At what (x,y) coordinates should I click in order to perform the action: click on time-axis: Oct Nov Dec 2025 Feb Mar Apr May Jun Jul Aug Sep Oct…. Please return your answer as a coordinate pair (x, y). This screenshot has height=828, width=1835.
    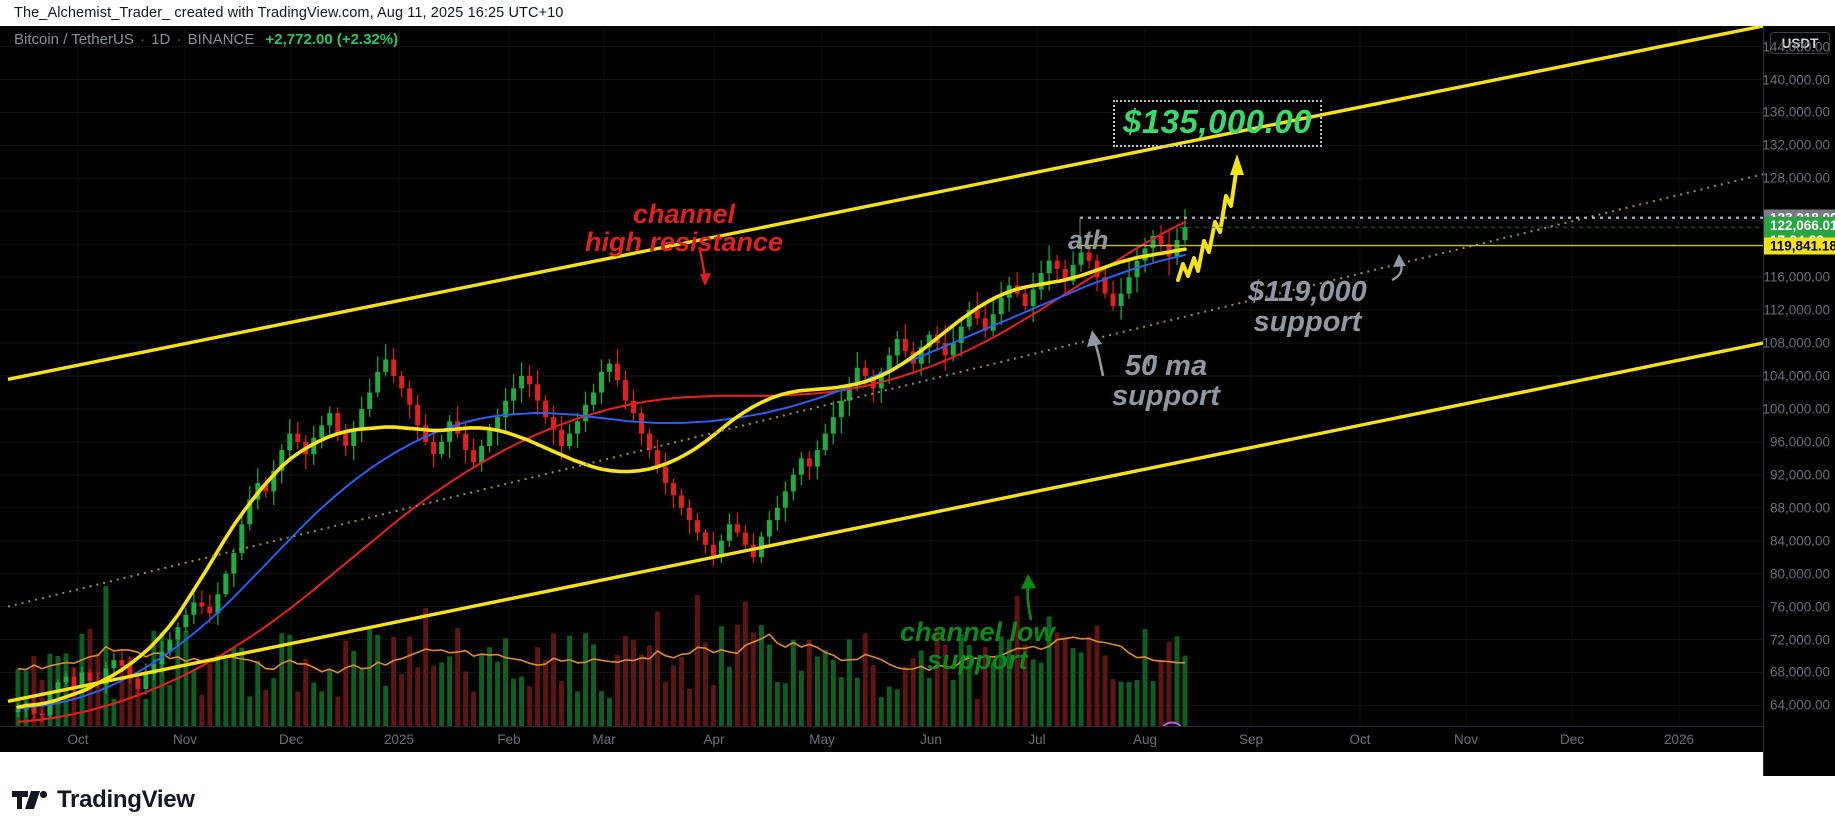
    Looking at the image, I should click on (881, 739).